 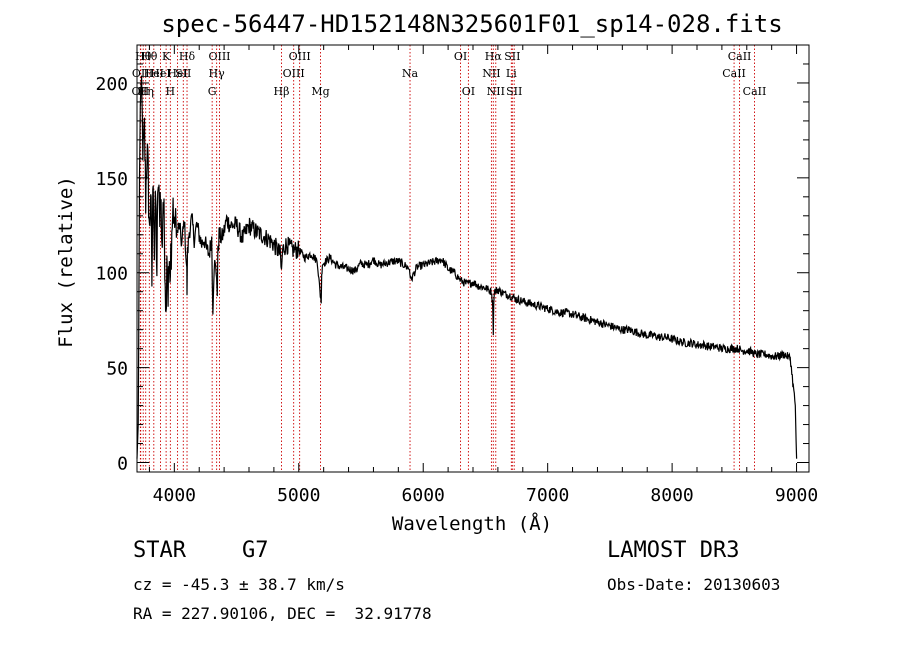 What do you see at coordinates (512, 56) in the screenshot?
I see `line-marker-label-26: SII` at bounding box center [512, 56].